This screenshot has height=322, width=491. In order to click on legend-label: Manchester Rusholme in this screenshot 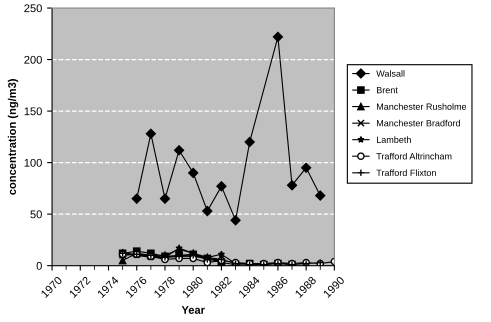, I will do `click(421, 106)`.